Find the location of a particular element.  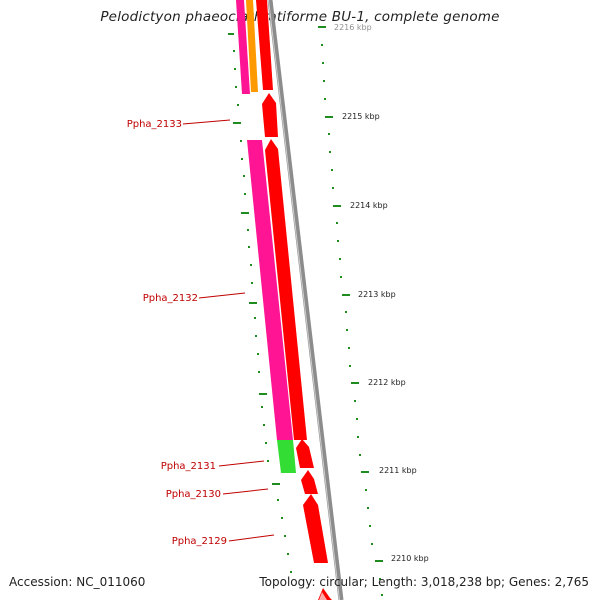

scale-label-2216: 2216 kbp is located at coordinates (353, 27).